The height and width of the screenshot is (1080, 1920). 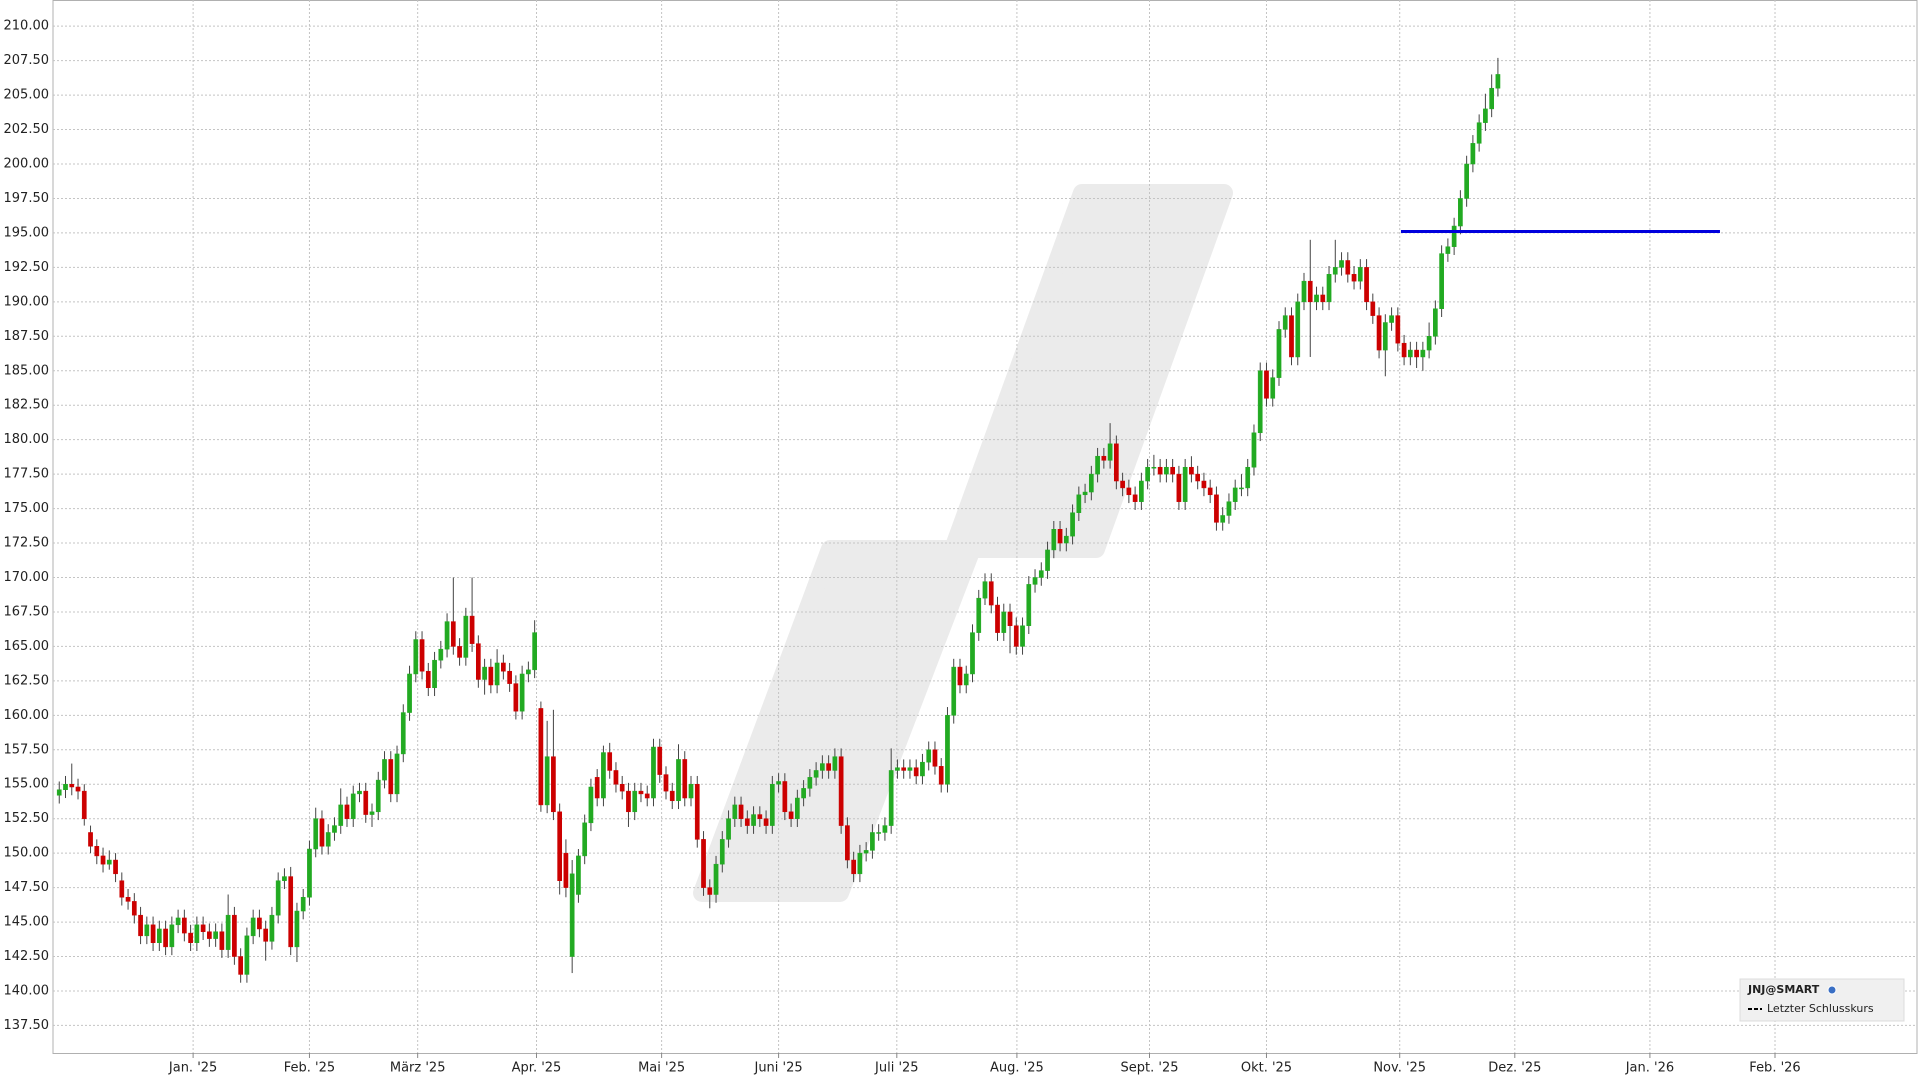 I want to click on x-tick-label: Feb. '26, so click(x=1774, y=1068).